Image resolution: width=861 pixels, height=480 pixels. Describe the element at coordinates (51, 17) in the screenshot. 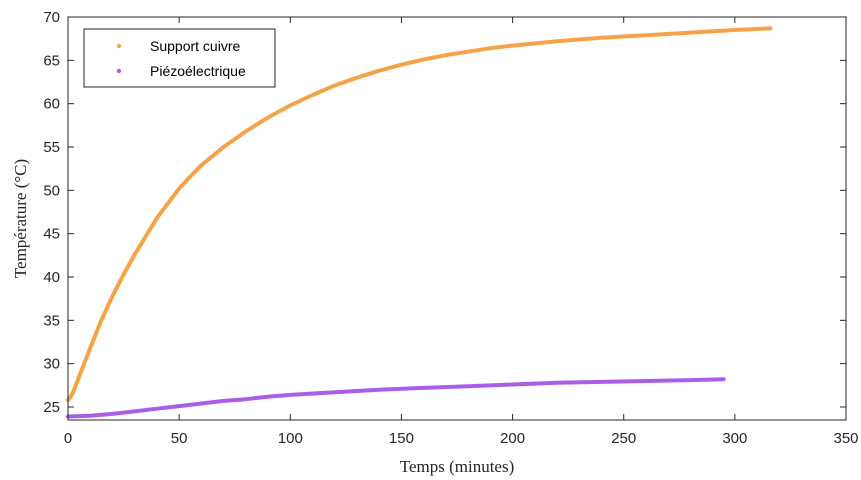

I see `y-tick-label: 70` at that location.